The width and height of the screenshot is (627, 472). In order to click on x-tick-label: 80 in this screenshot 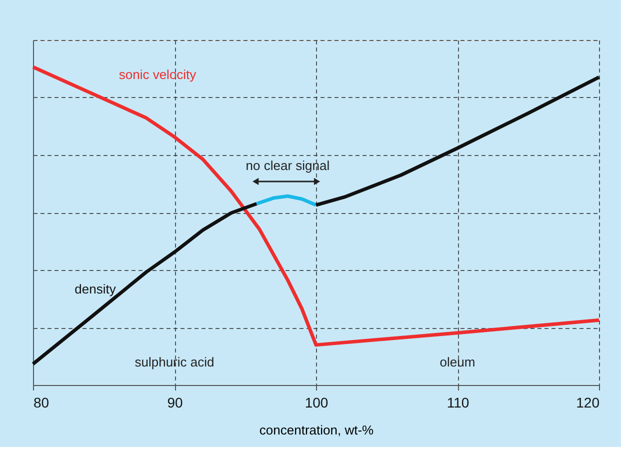, I will do `click(42, 402)`.